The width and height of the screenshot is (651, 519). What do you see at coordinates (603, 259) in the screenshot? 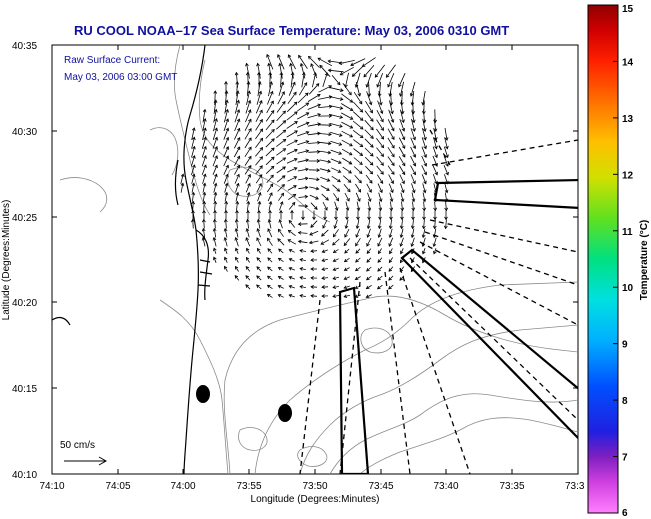
I see `colorbar-scale` at bounding box center [603, 259].